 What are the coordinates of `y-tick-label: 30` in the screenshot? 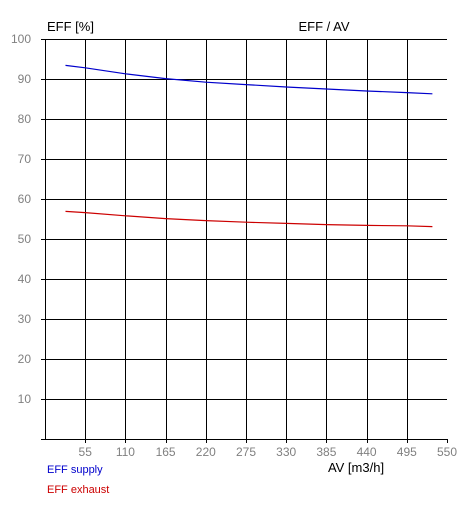 It's located at (25, 319).